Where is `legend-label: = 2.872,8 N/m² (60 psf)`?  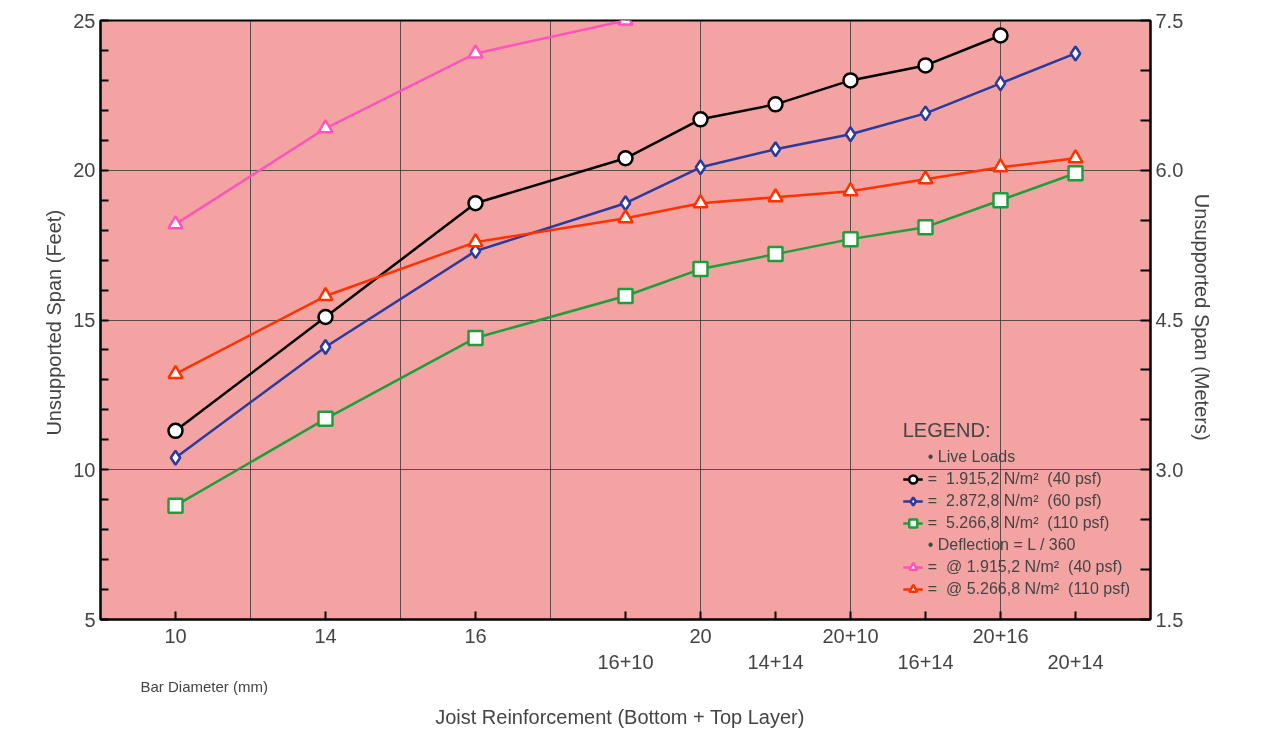 legend-label: = 2.872,8 N/m² (60 psf) is located at coordinates (1014, 501).